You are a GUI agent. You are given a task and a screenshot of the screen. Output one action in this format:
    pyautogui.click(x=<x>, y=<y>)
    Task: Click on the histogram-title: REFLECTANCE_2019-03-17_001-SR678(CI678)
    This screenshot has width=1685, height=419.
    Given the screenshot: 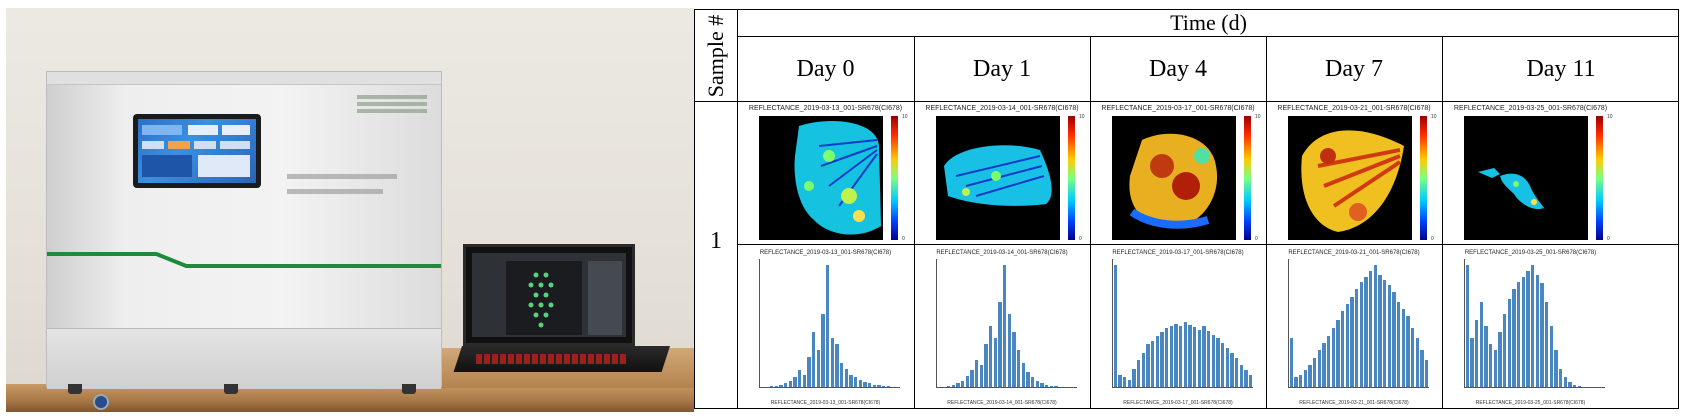 What is the action you would take?
    pyautogui.click(x=1178, y=253)
    